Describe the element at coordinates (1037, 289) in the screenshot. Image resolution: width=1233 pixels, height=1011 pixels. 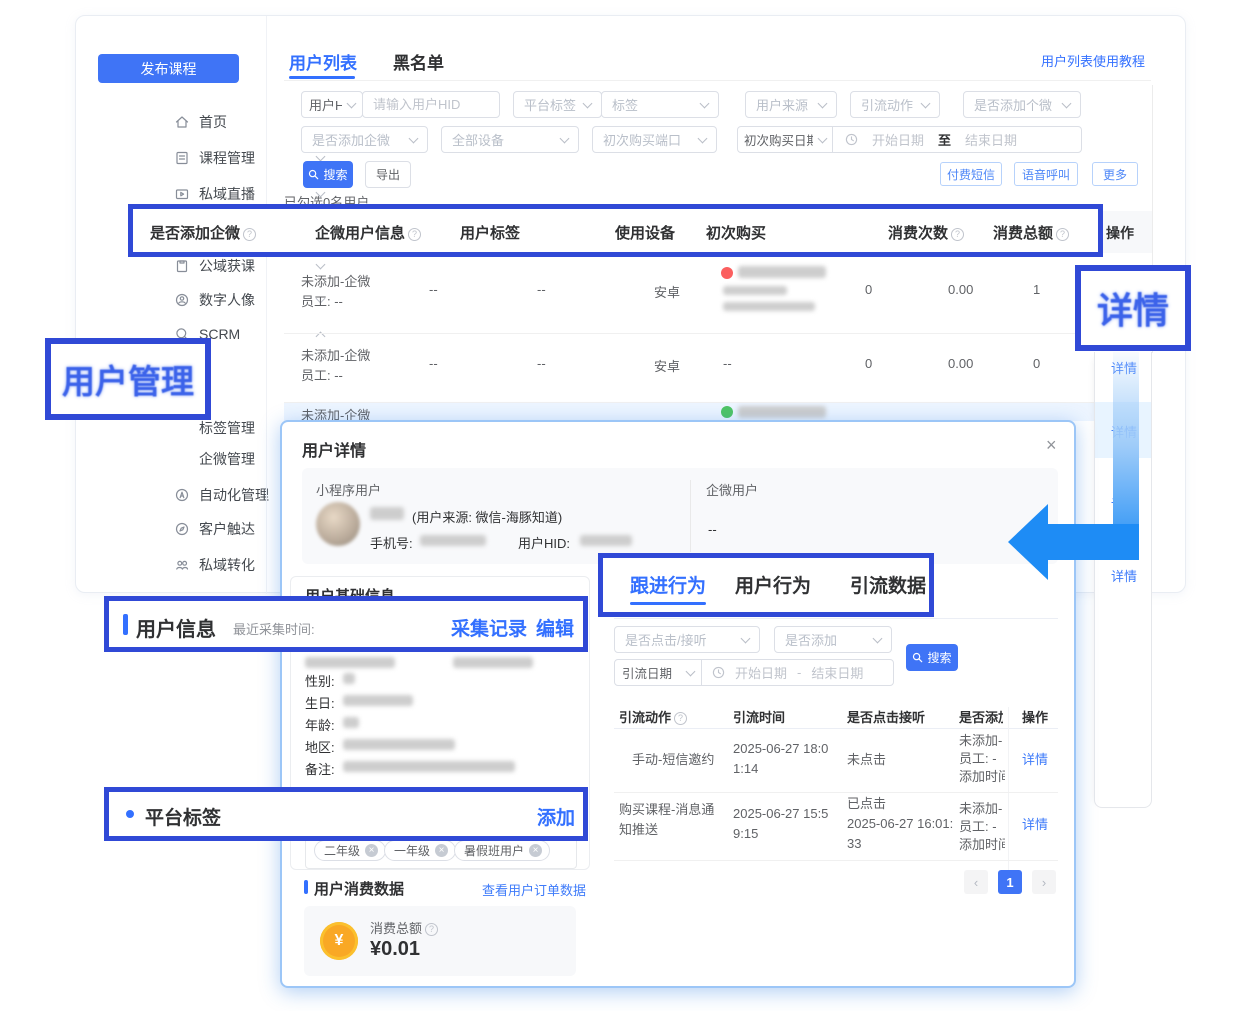
I see `table-cell: 1` at that location.